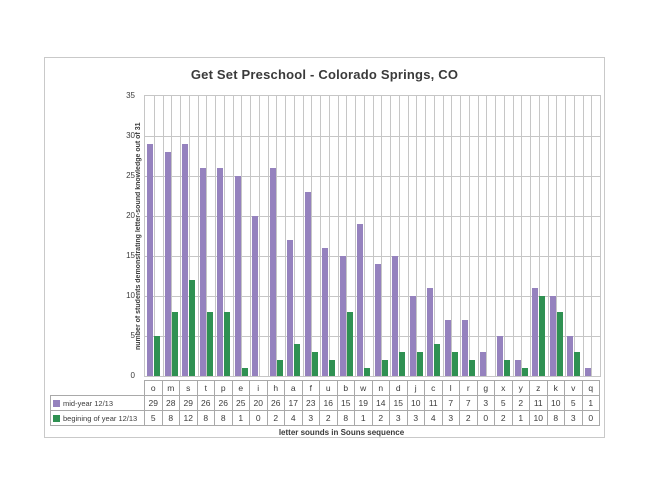 This screenshot has width=652, height=503. Describe the element at coordinates (130, 175) in the screenshot. I see `y-tick-label: 25` at that location.